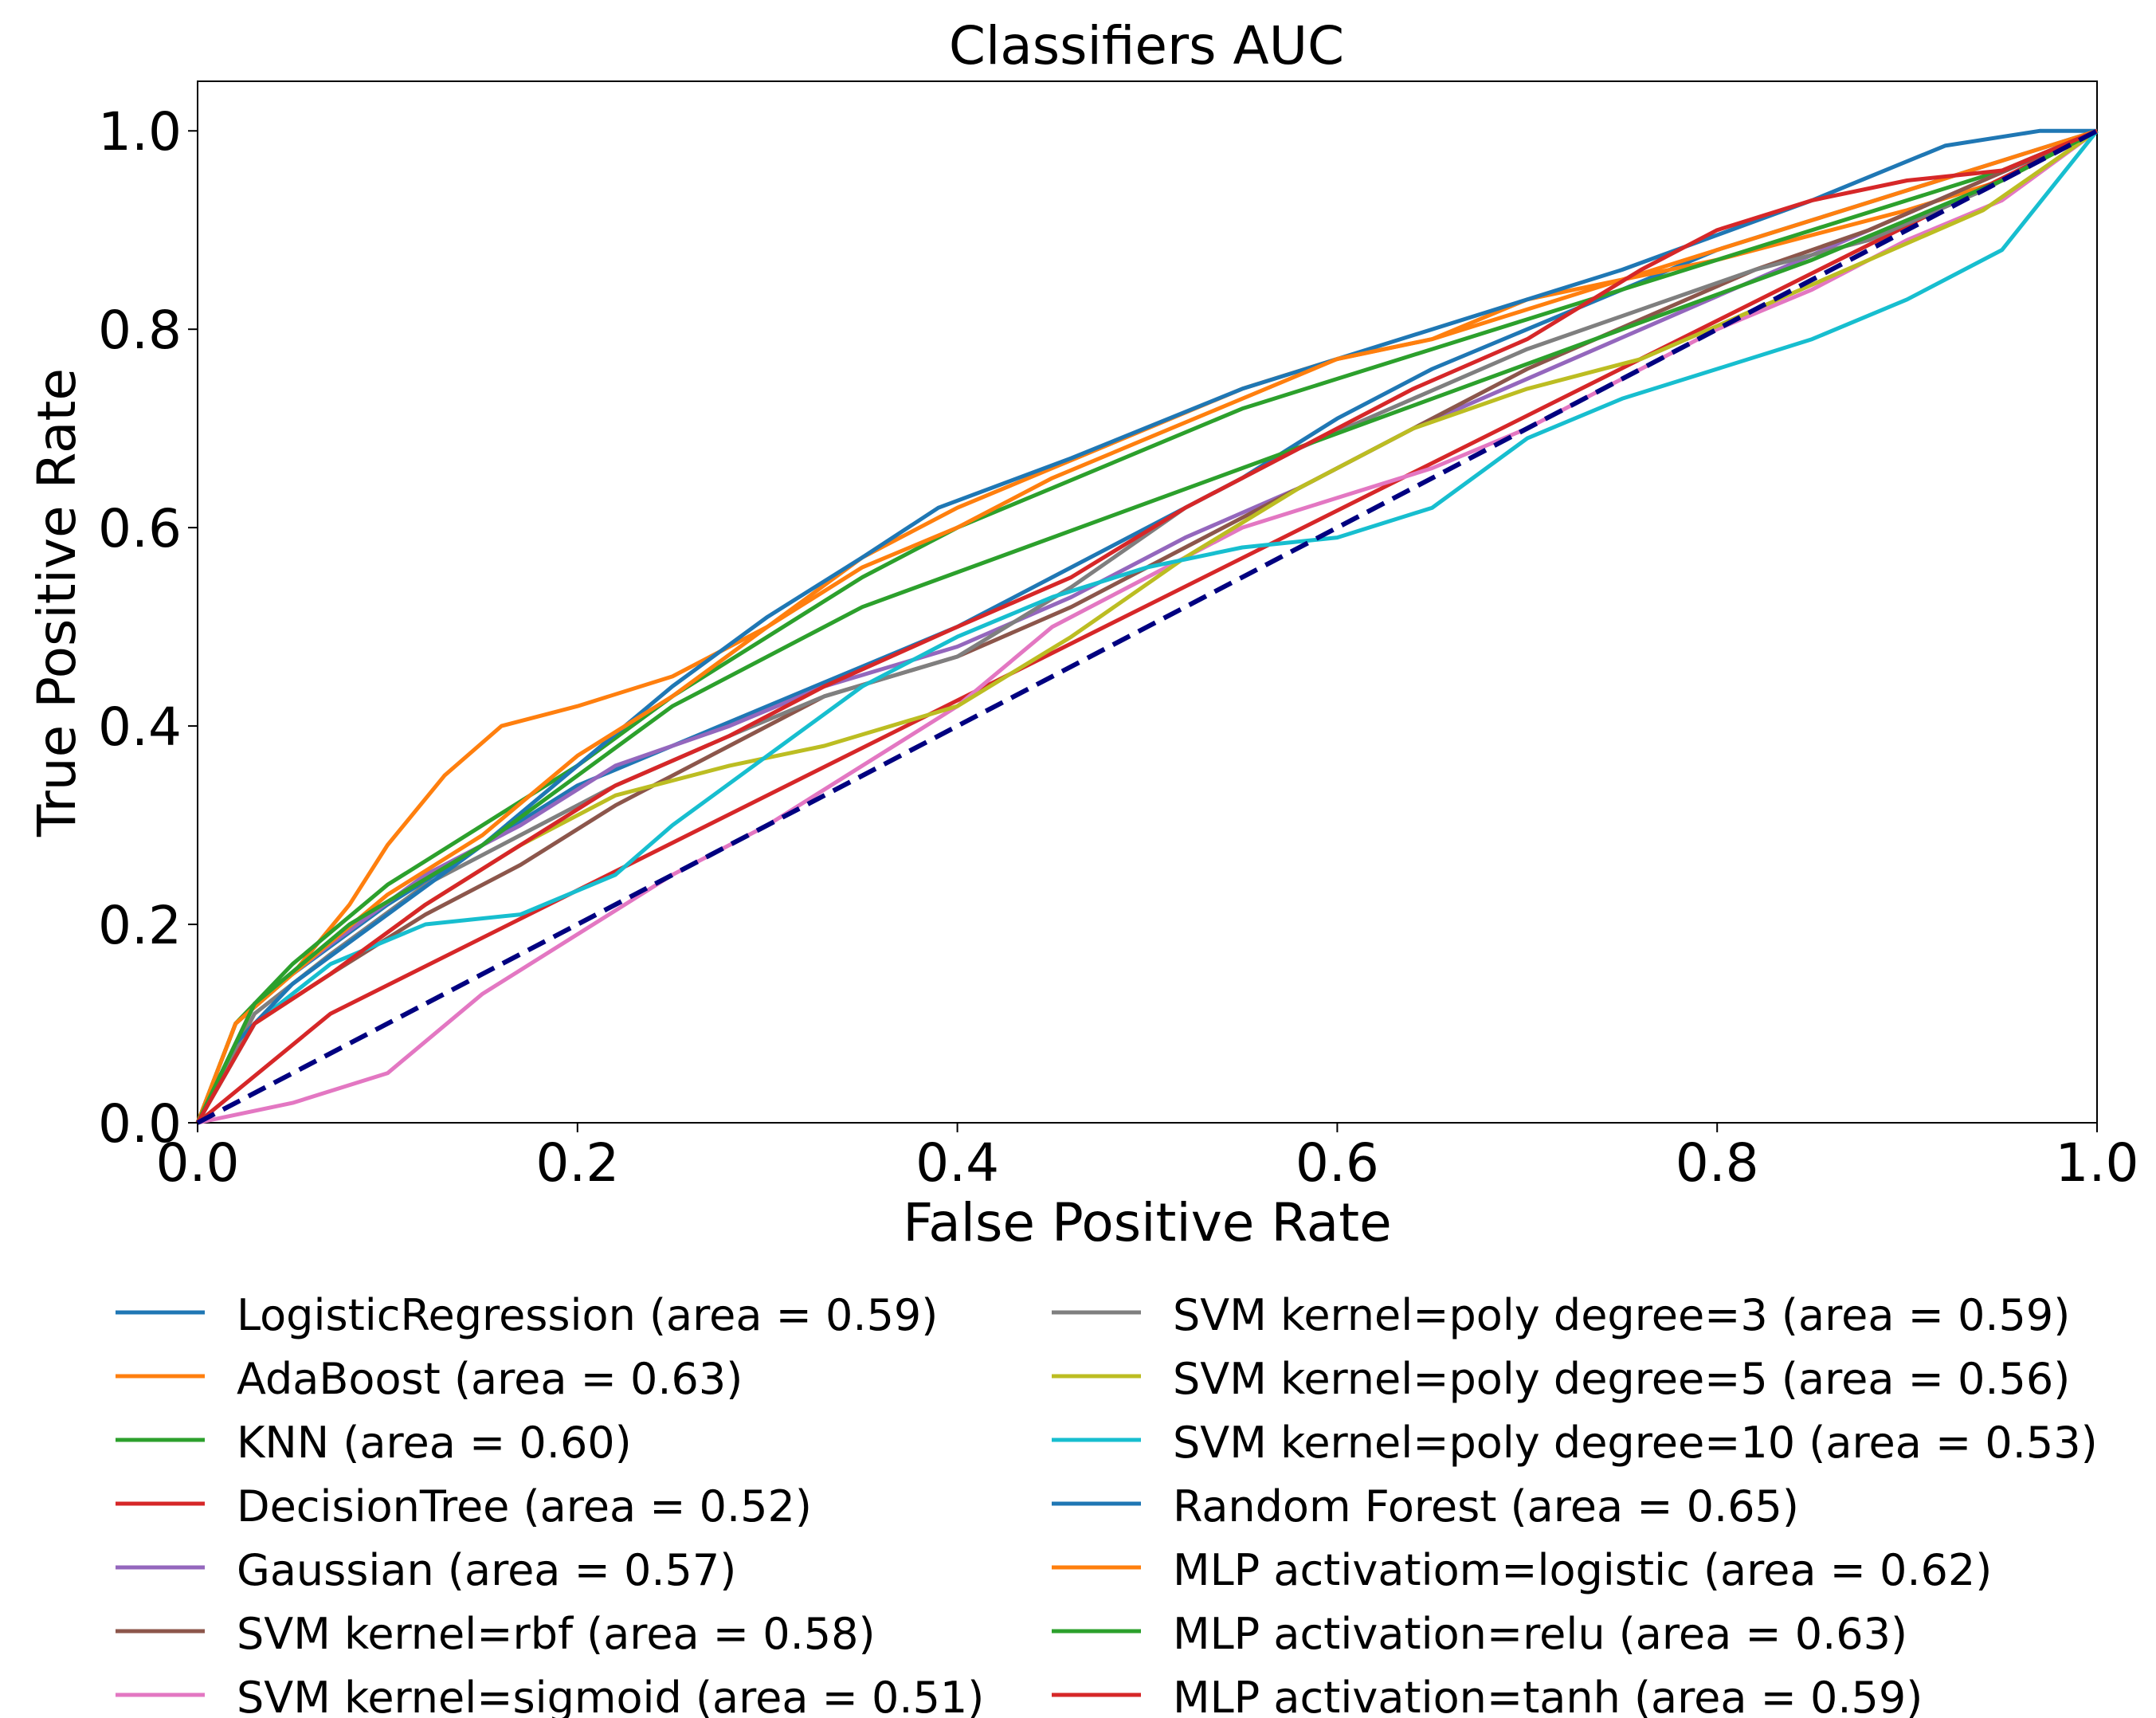  What do you see at coordinates (577, 1163) in the screenshot?
I see `x-tick-label: 0.2` at bounding box center [577, 1163].